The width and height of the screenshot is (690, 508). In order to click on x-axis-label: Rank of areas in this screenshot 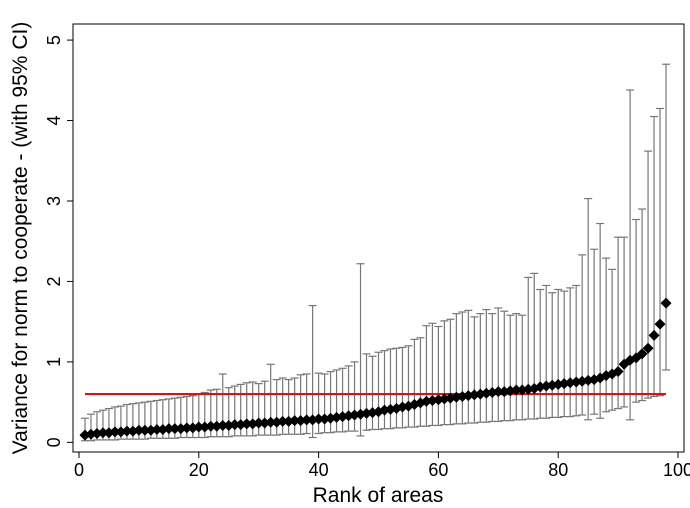, I will do `click(378, 495)`.